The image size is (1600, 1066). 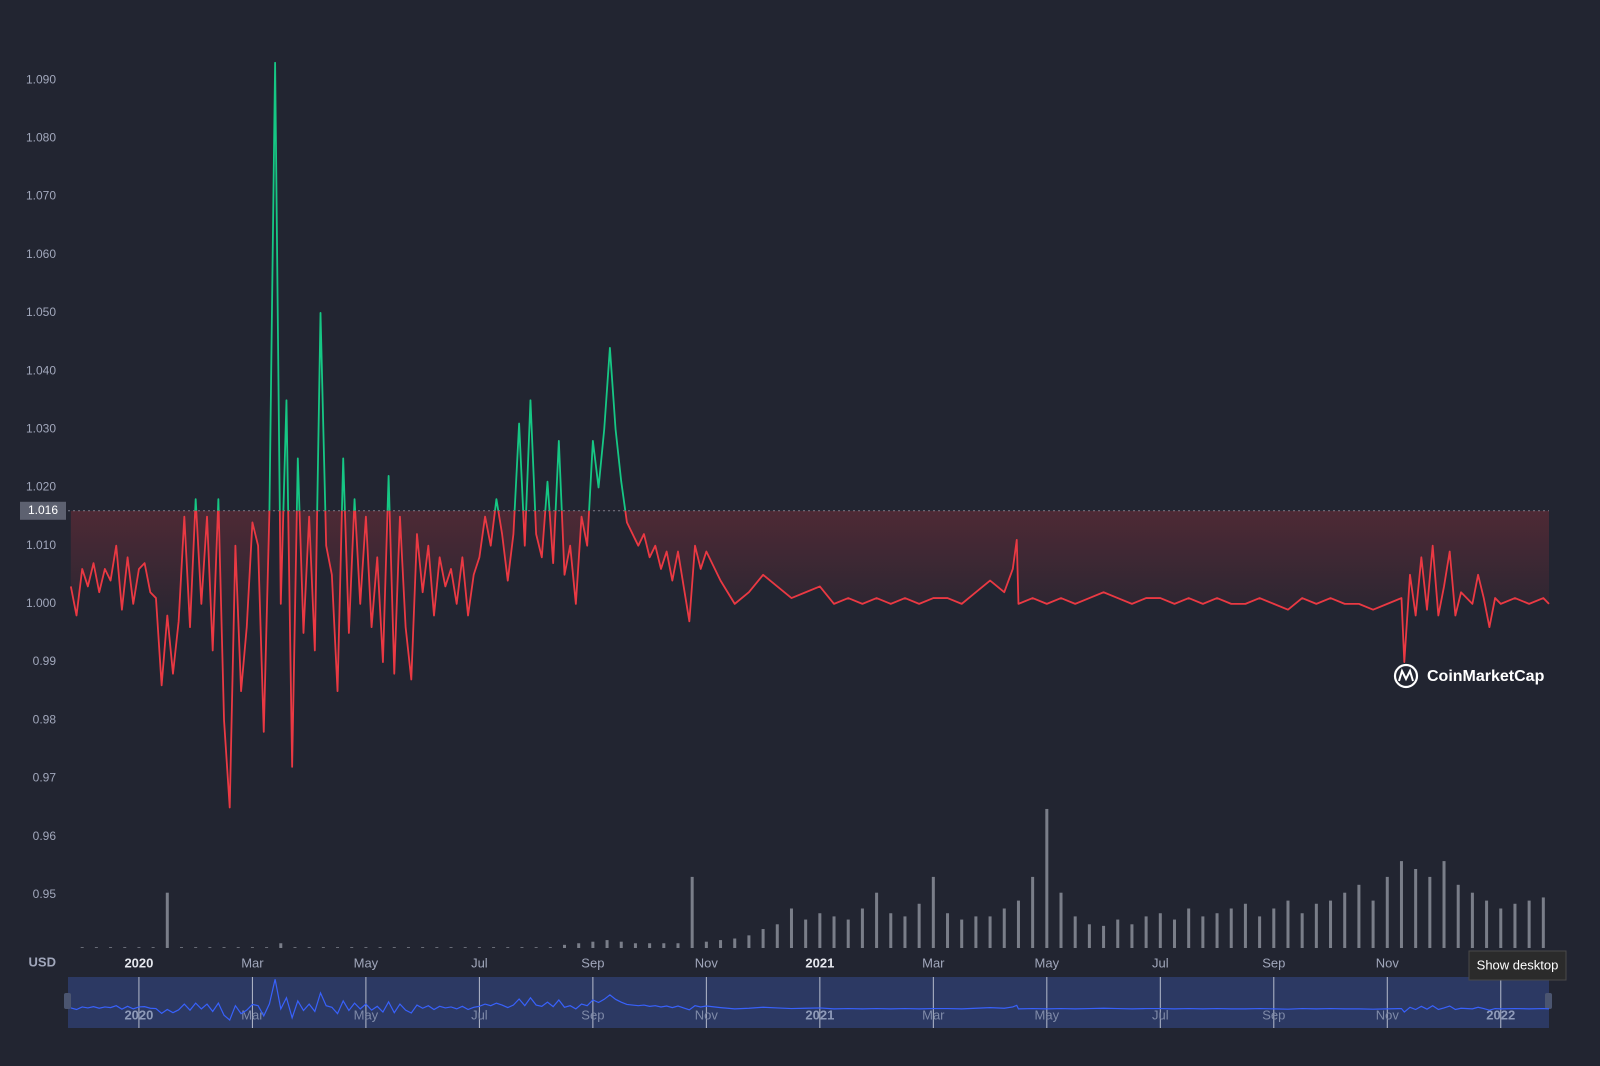 What do you see at coordinates (812, 878) in the screenshot?
I see `volume-layer` at bounding box center [812, 878].